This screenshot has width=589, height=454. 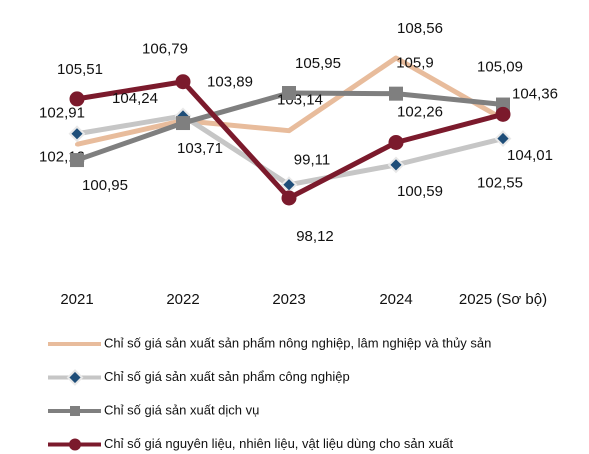 I want to click on data-label: 103,89, so click(x=230, y=82).